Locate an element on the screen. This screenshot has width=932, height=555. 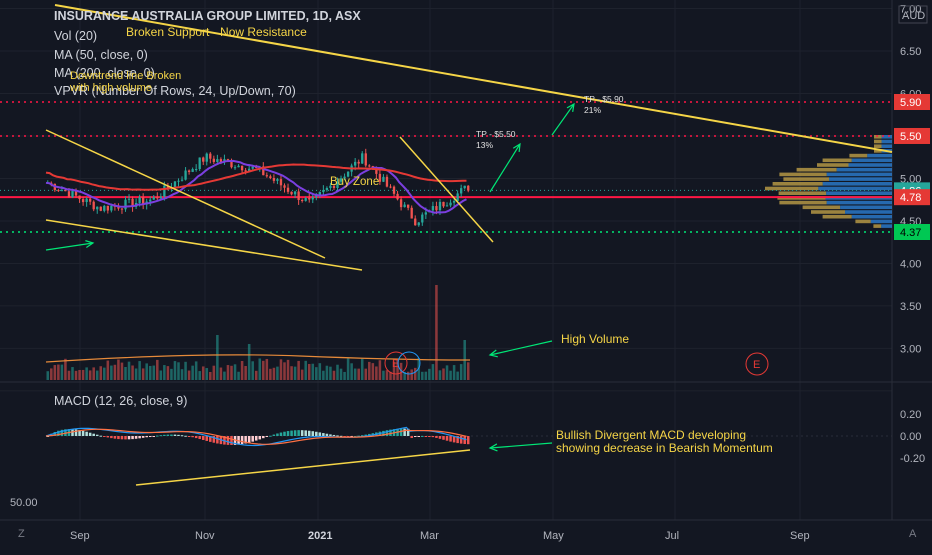
macd-title: MACD (12, 26, close, 9) is located at coordinates (121, 401).